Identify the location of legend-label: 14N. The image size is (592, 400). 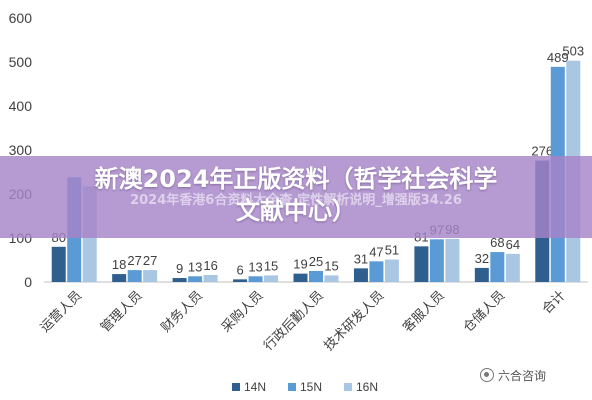
(255, 387).